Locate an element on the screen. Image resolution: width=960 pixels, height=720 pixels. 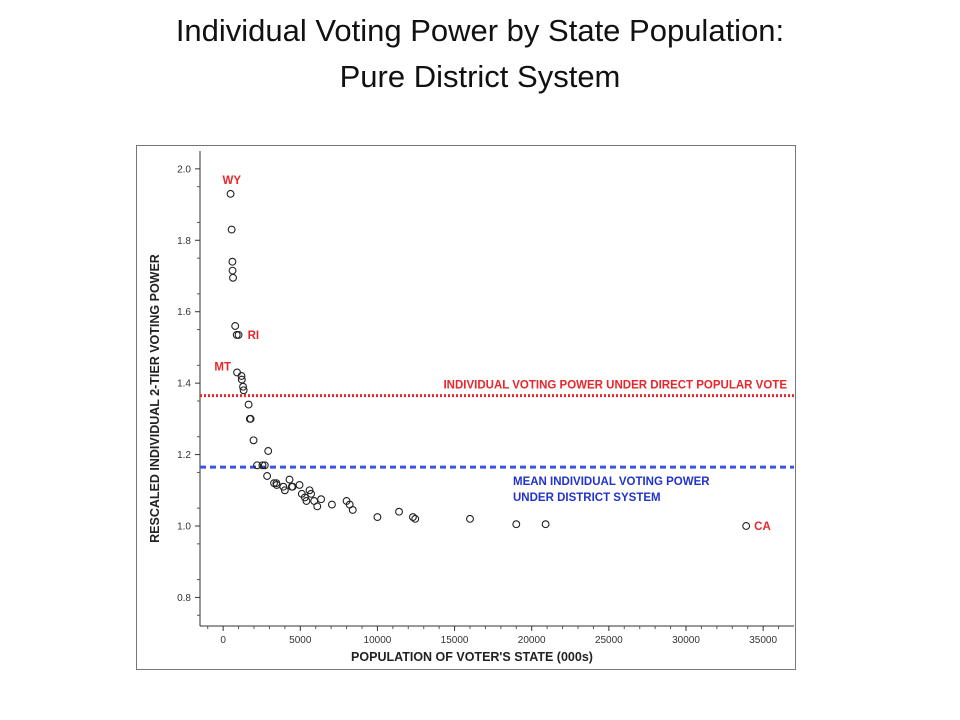
y-tick-label: 0.8 is located at coordinates (184, 598).